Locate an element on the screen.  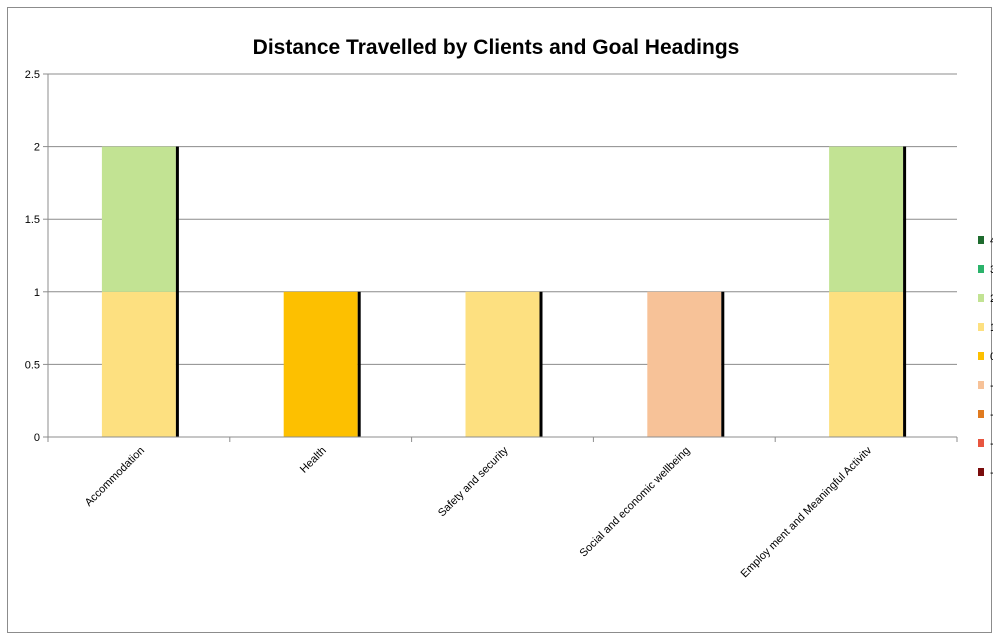
y-tick-label: 2.5 is located at coordinates (32, 75).